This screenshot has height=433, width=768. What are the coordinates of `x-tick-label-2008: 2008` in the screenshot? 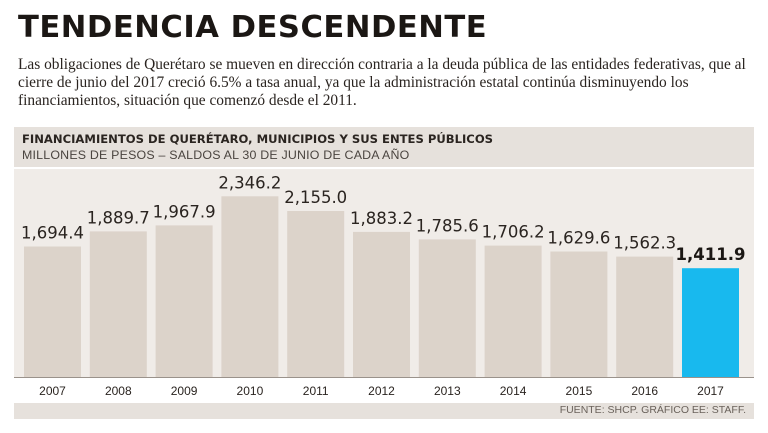 It's located at (118, 391).